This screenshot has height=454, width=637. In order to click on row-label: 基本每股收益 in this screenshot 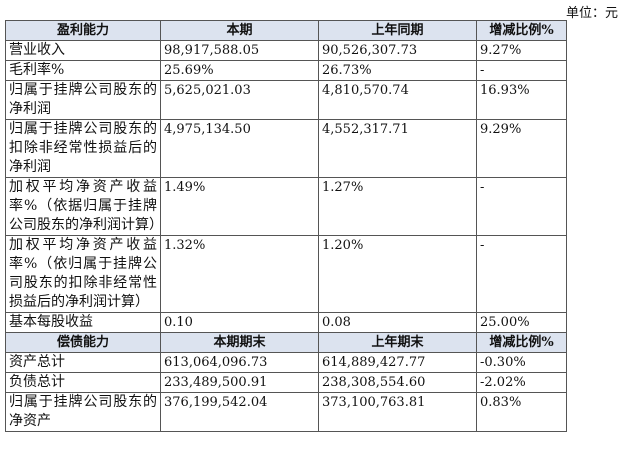, I will do `click(83, 322)`.